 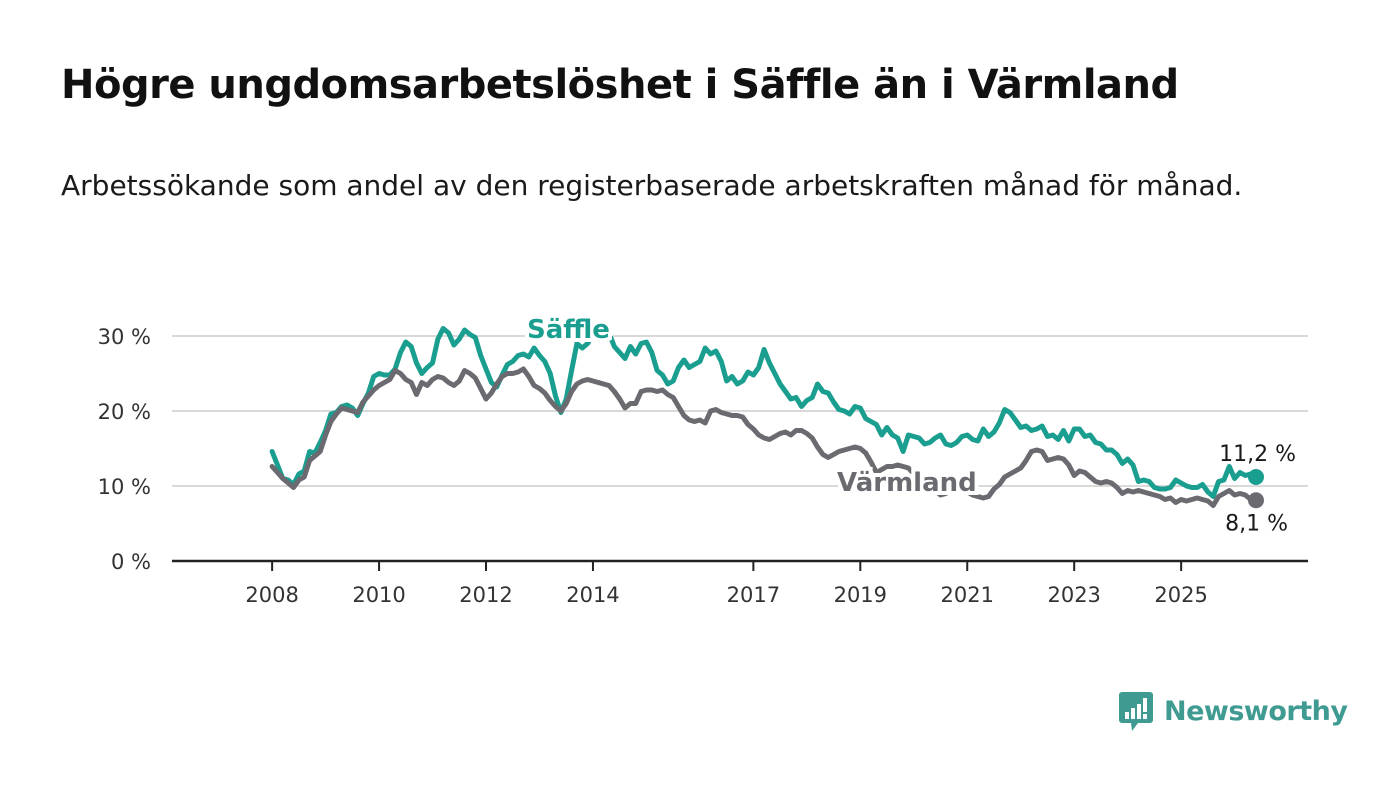 I want to click on brand-name: Newsworthy, so click(x=1256, y=711).